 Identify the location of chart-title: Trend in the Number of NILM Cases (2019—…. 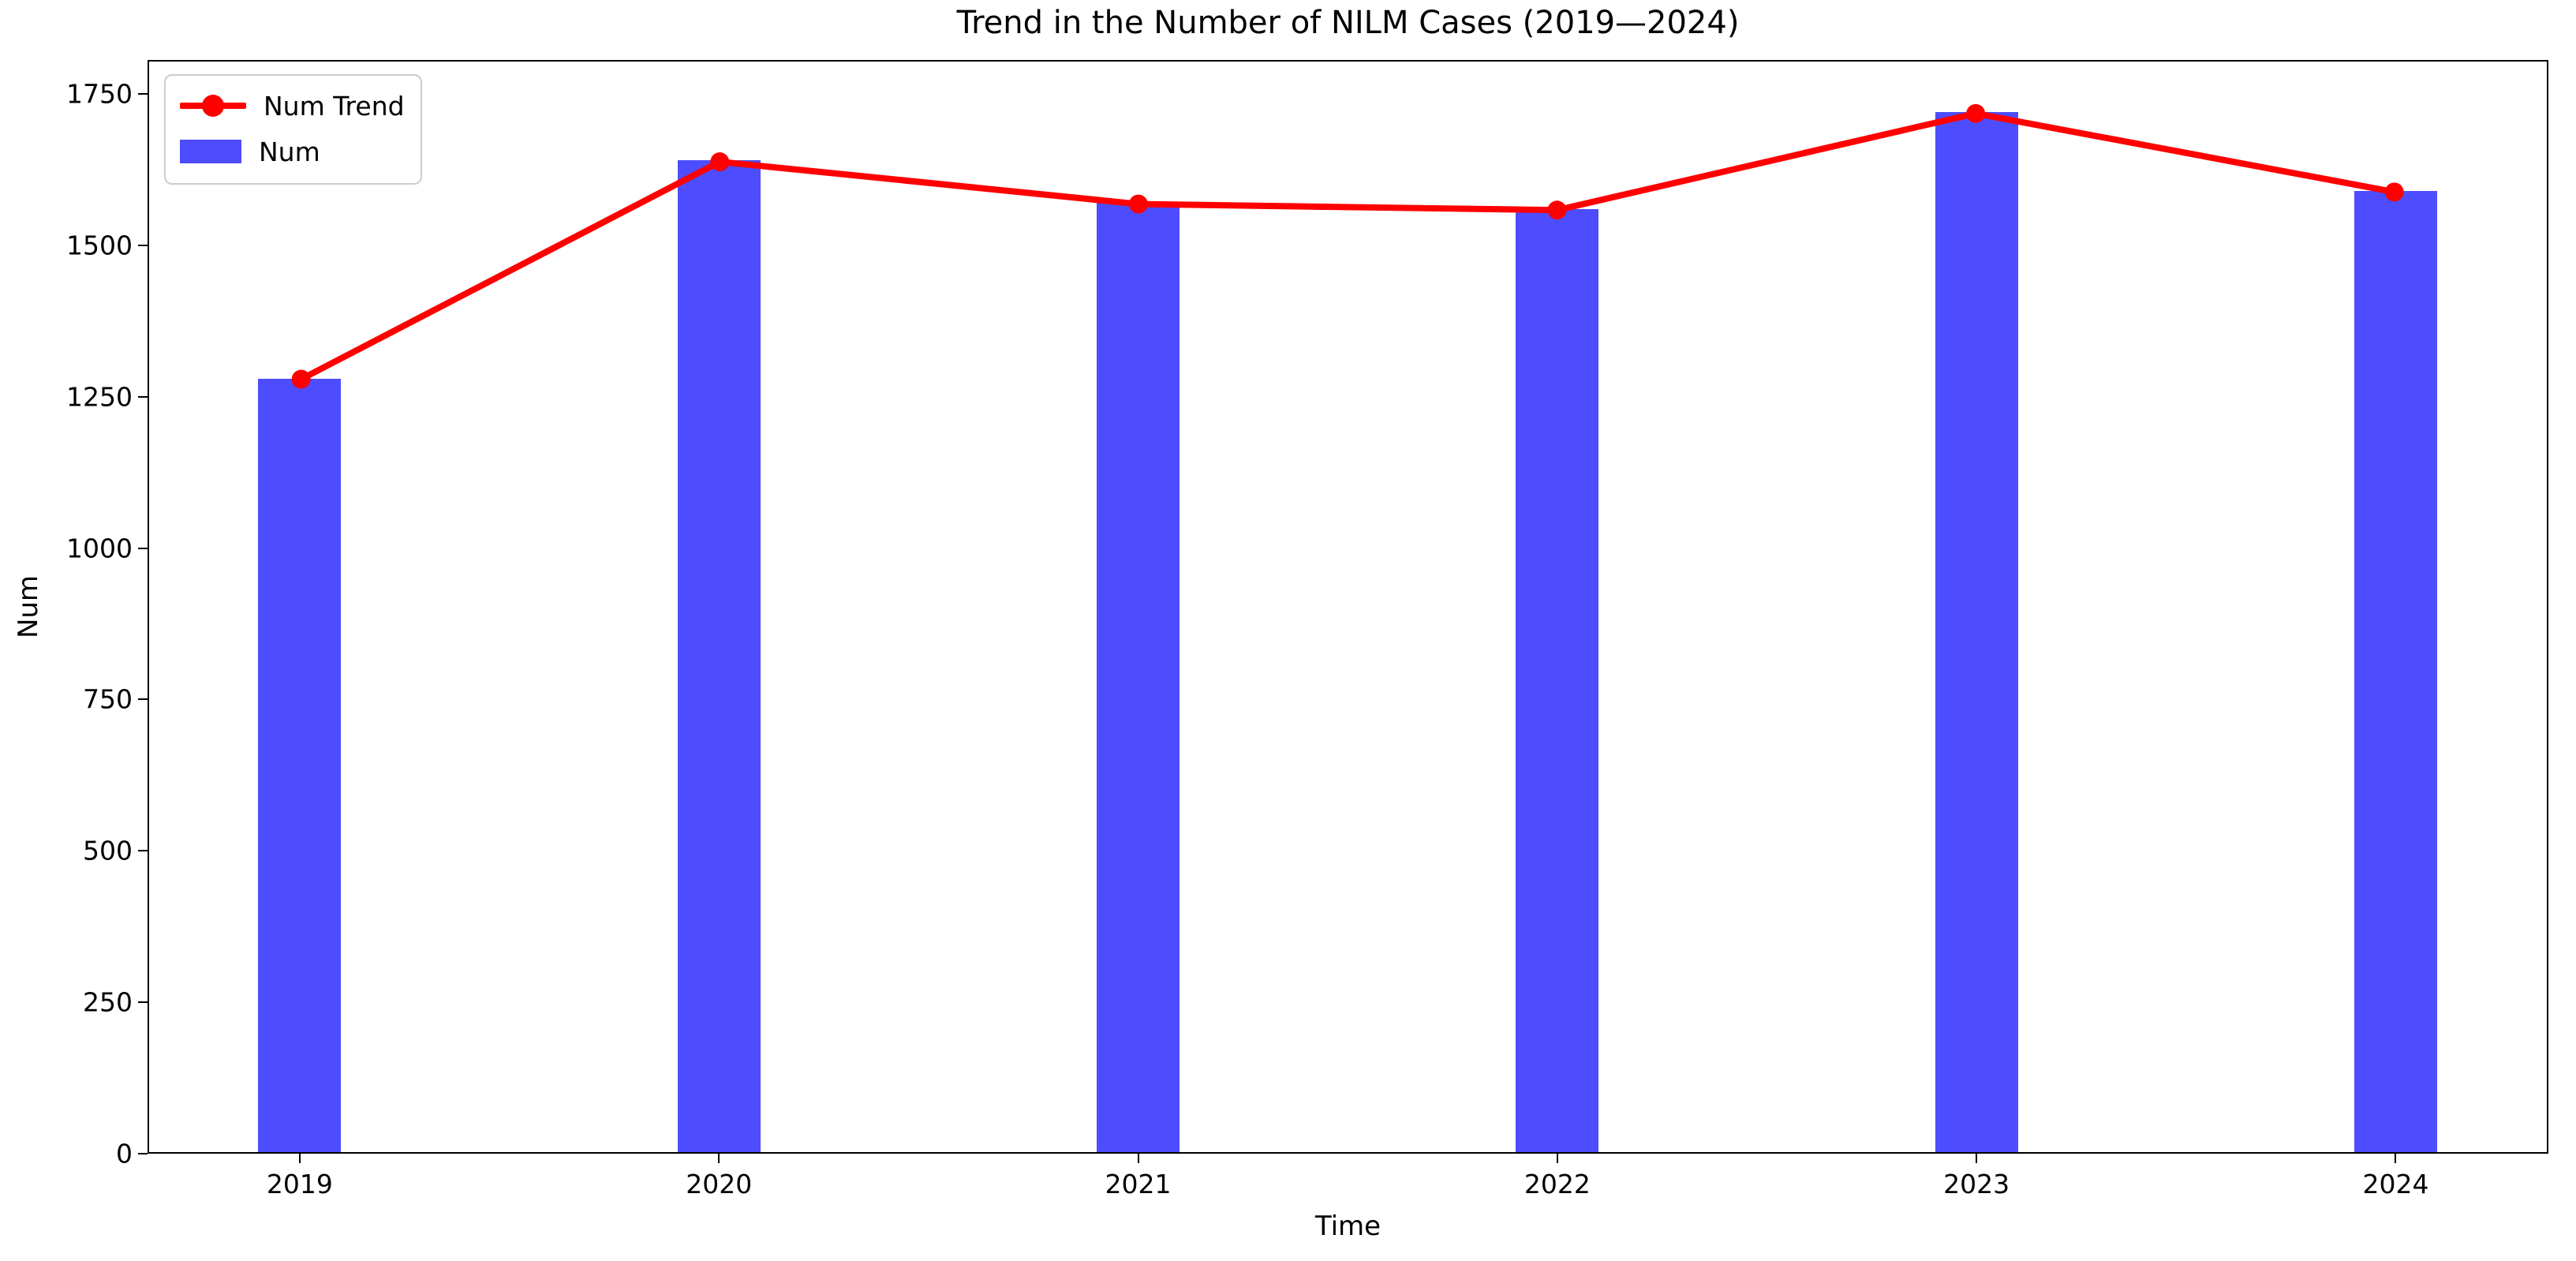
(1348, 23).